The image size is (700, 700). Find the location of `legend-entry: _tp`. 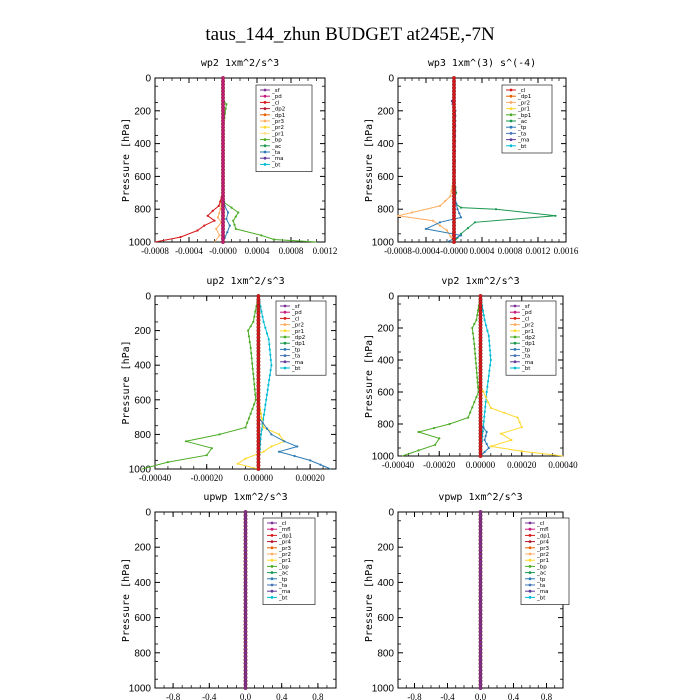

legend-entry: _tp is located at coordinates (296, 350).